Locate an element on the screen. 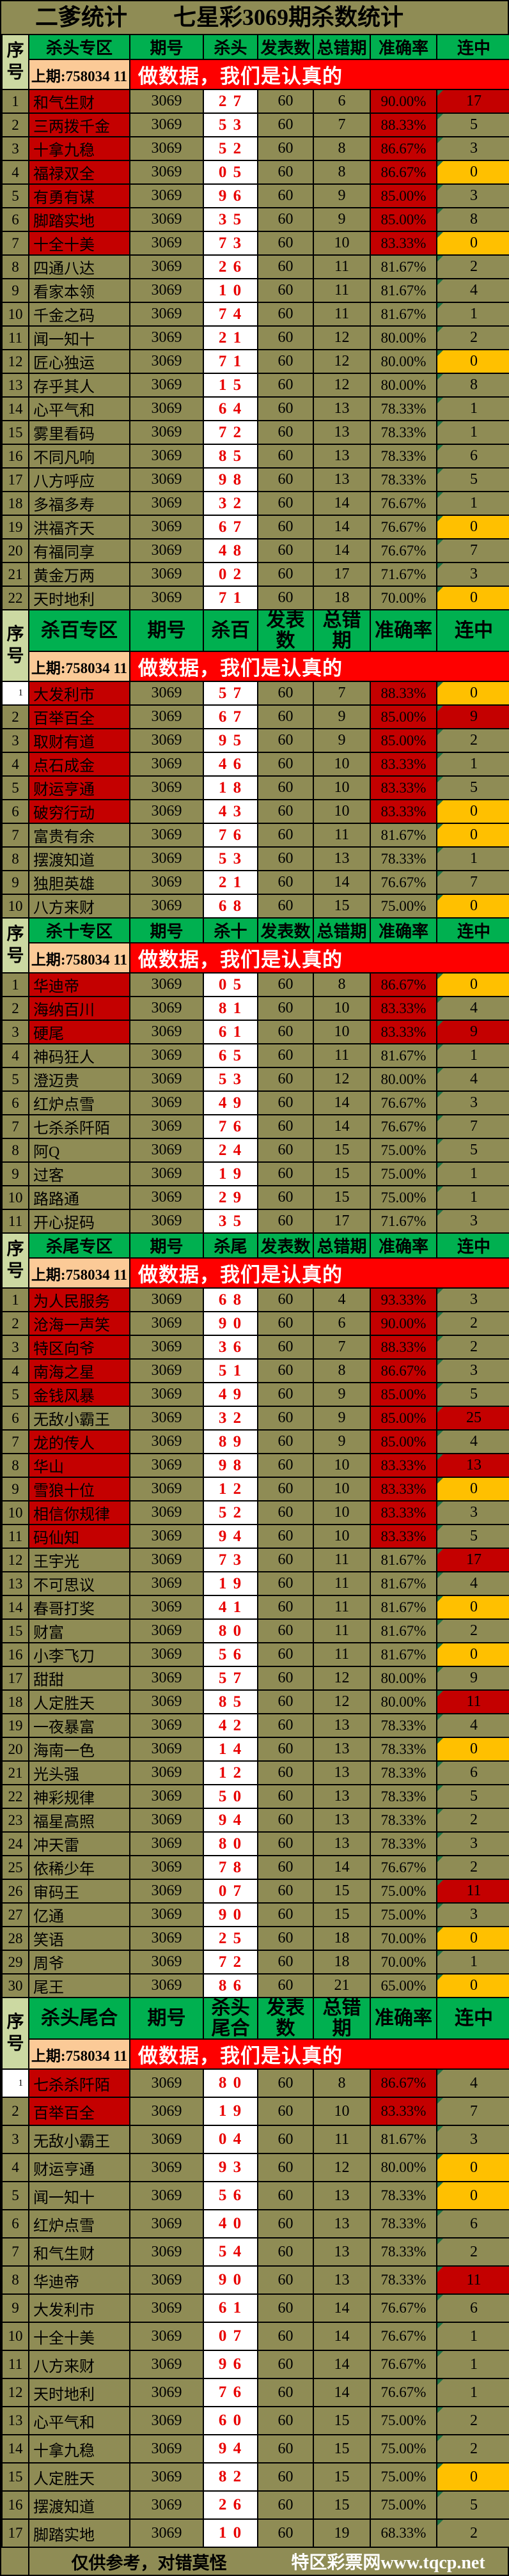  accuracy-cell: 80.00% is located at coordinates (403, 2167).